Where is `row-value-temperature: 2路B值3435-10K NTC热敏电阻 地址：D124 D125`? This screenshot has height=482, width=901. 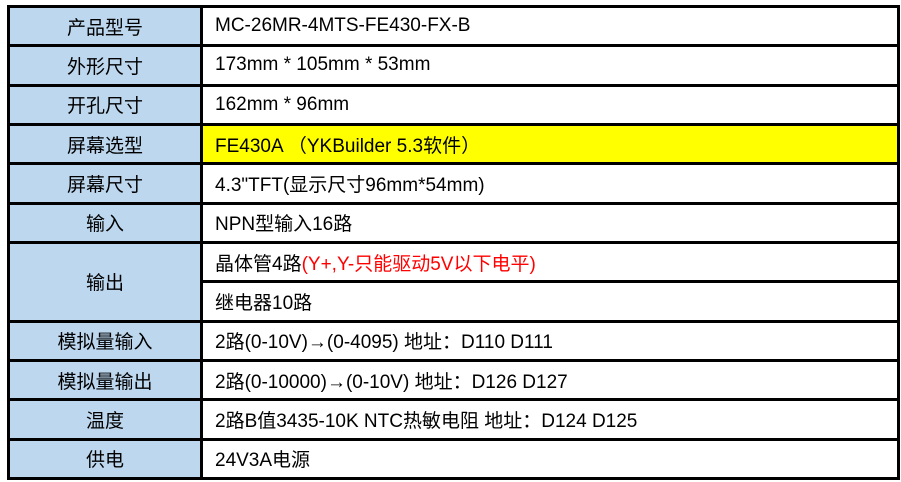 row-value-temperature: 2路B值3435-10K NTC热敏电阻 地址：D124 D125 is located at coordinates (550, 419).